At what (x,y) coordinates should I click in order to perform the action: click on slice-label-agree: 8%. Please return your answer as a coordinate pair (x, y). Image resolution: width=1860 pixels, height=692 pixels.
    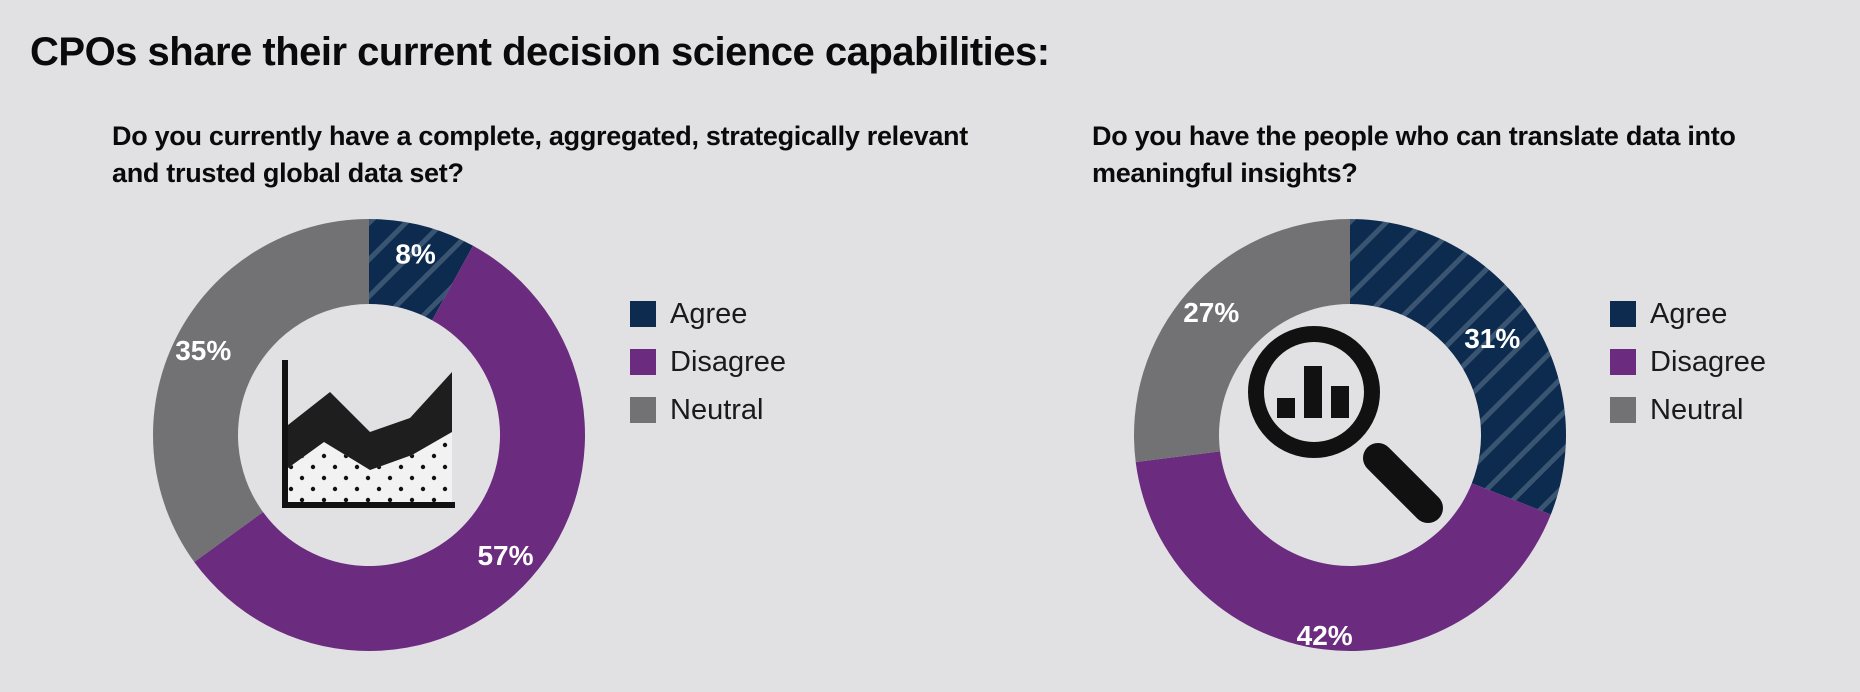
    Looking at the image, I should click on (415, 253).